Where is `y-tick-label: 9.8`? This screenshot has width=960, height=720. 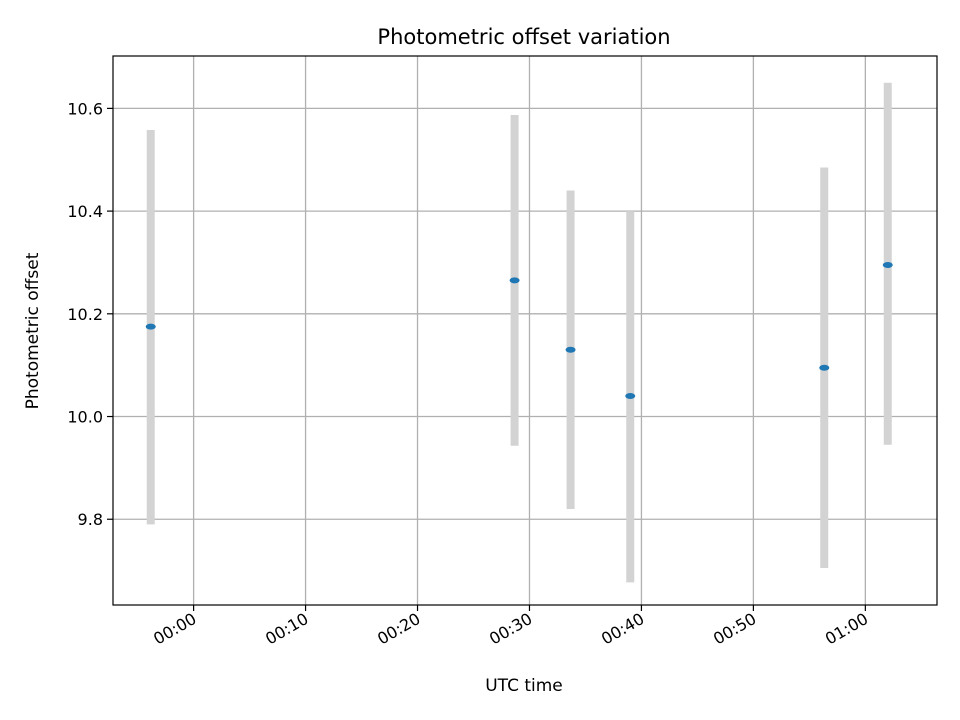 y-tick-label: 9.8 is located at coordinates (90, 519).